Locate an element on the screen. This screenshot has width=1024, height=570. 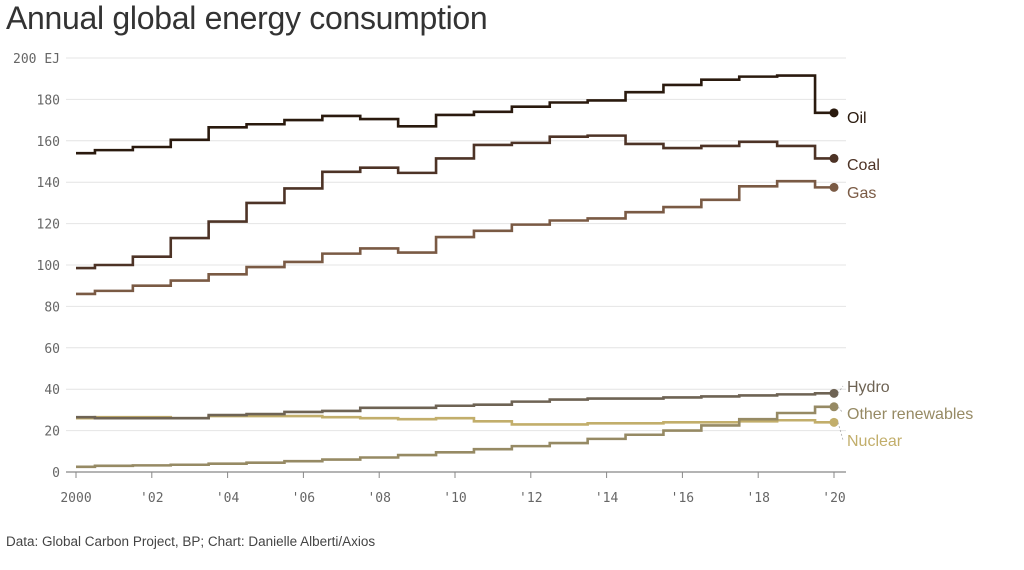
y-tick-label: 200 EJ is located at coordinates (36, 59).